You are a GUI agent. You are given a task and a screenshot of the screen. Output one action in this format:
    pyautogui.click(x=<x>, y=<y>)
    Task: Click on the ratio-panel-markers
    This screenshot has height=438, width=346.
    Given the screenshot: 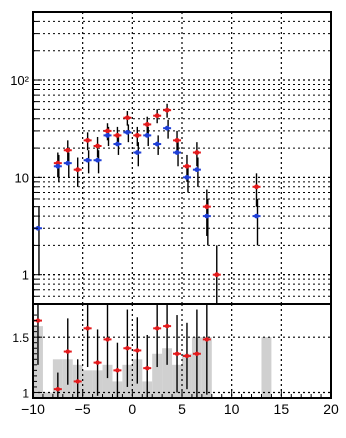 What is the action you would take?
    pyautogui.click(x=122, y=355)
    